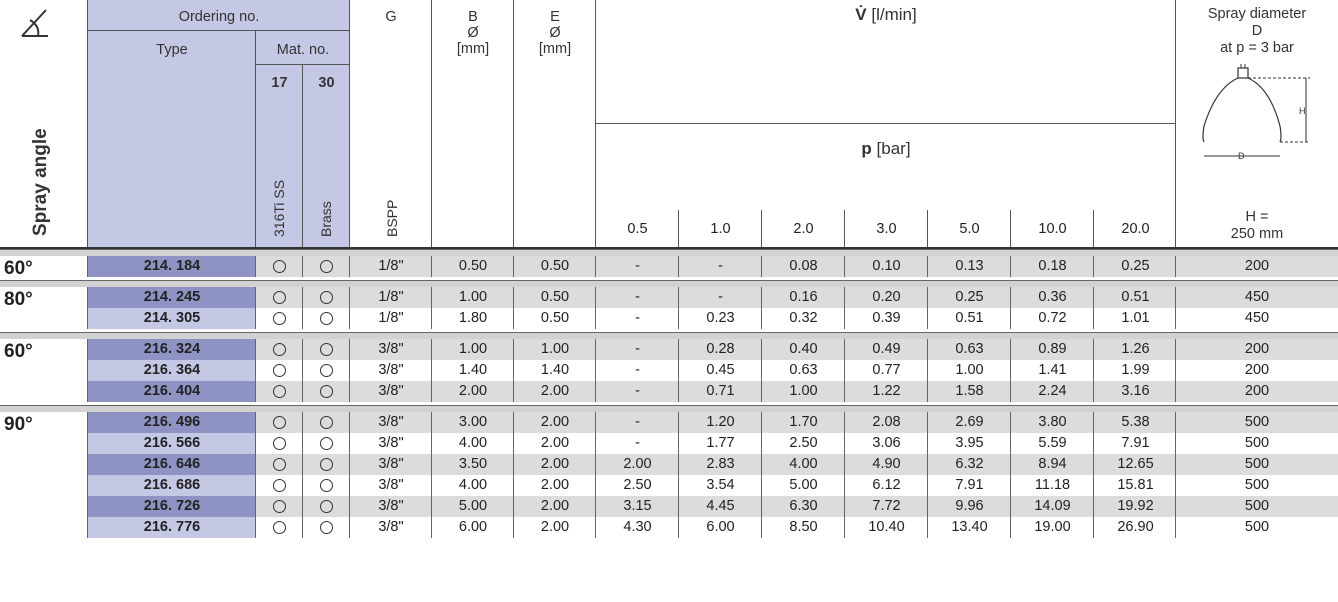 This screenshot has height=602, width=1338. Describe the element at coordinates (40, 182) in the screenshot. I see `spray-angle-label: Spray angle` at that location.